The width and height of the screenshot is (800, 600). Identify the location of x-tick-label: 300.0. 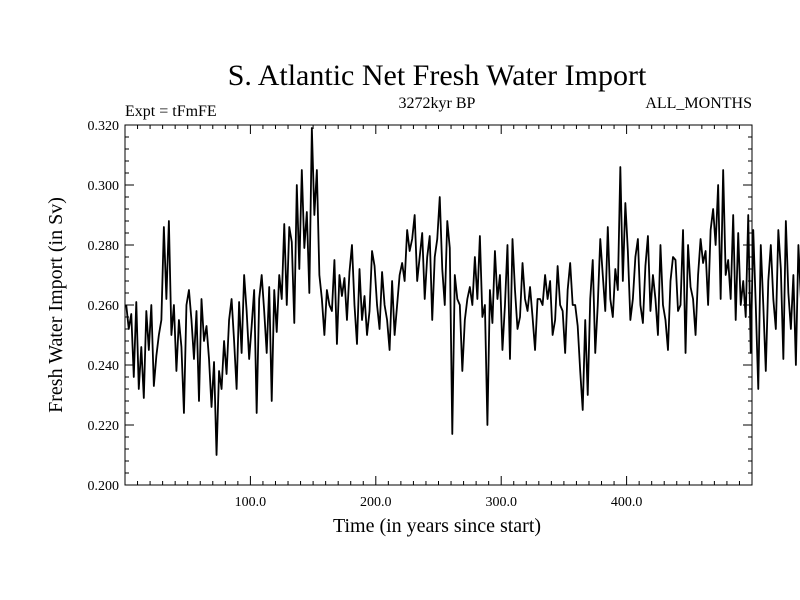
(501, 502).